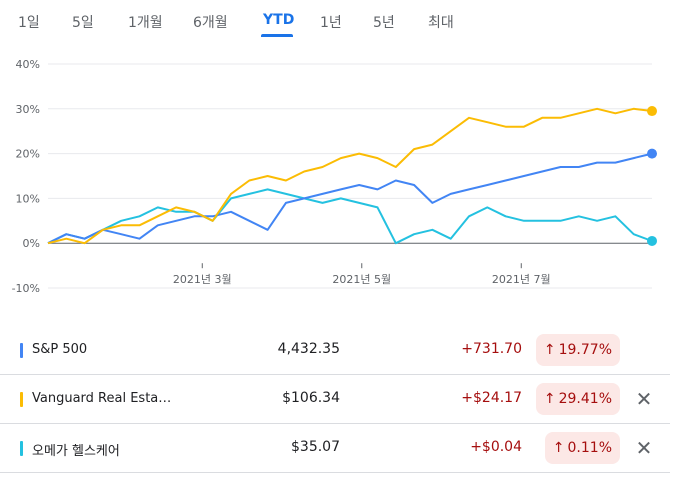  I want to click on row-percent: 19.77%, so click(585, 350).